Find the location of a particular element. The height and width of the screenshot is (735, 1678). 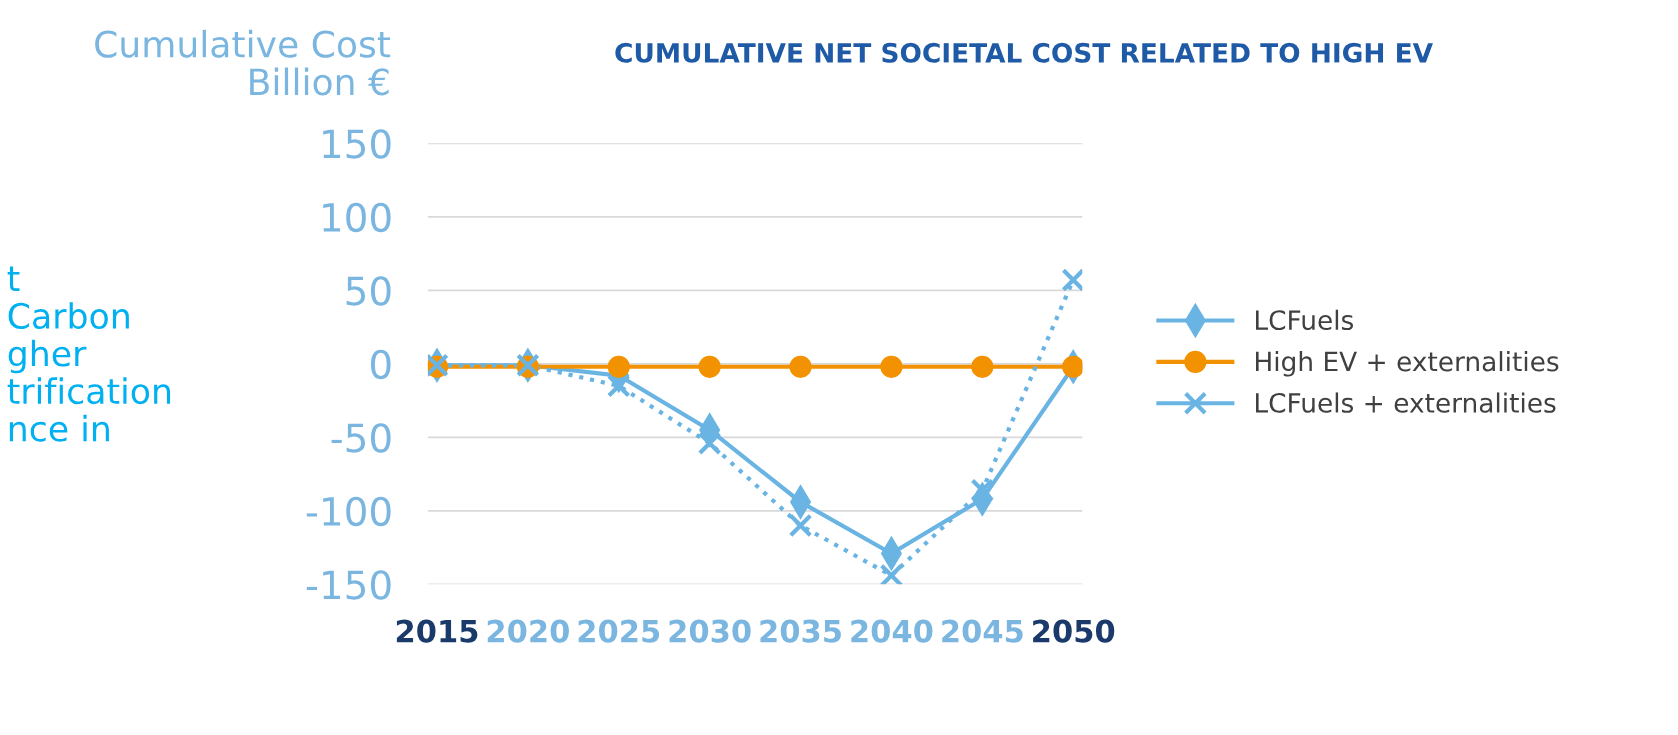

legend-label: LCFuels is located at coordinates (1305, 320).